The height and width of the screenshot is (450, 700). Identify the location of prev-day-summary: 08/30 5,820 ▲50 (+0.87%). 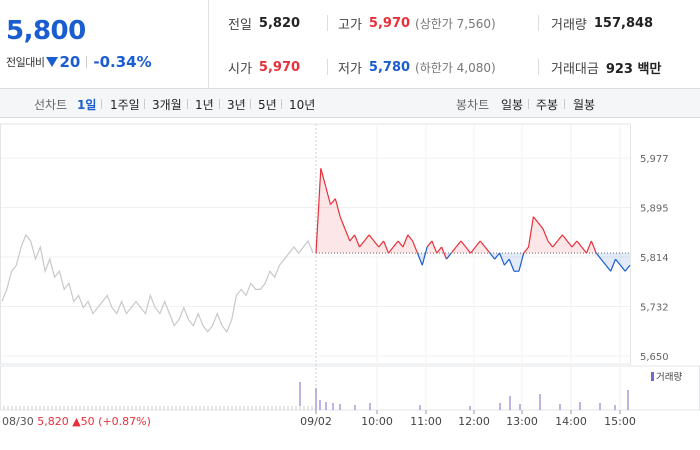
(76, 421).